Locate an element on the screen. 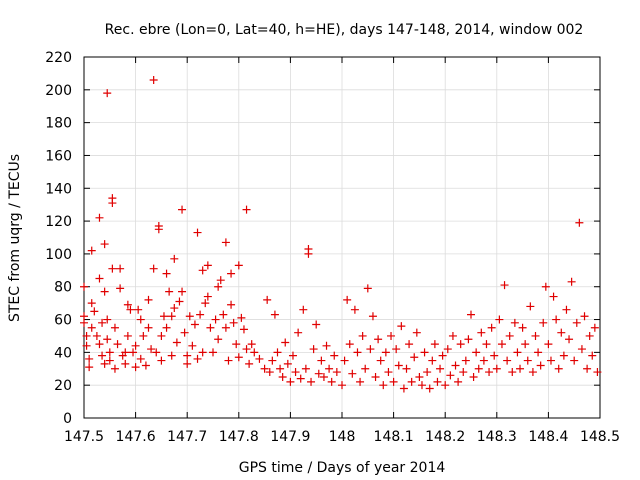  x-axis-label: GPS time / Days of year 2014 is located at coordinates (342, 468).